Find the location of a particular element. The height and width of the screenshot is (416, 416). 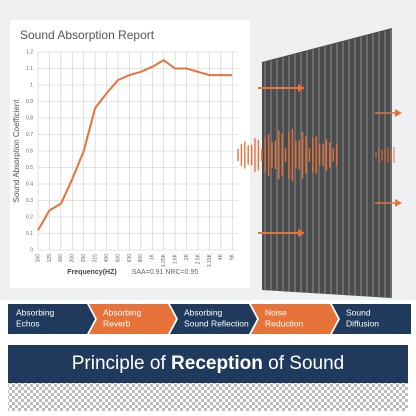

x-tick-label: 4K is located at coordinates (221, 256).